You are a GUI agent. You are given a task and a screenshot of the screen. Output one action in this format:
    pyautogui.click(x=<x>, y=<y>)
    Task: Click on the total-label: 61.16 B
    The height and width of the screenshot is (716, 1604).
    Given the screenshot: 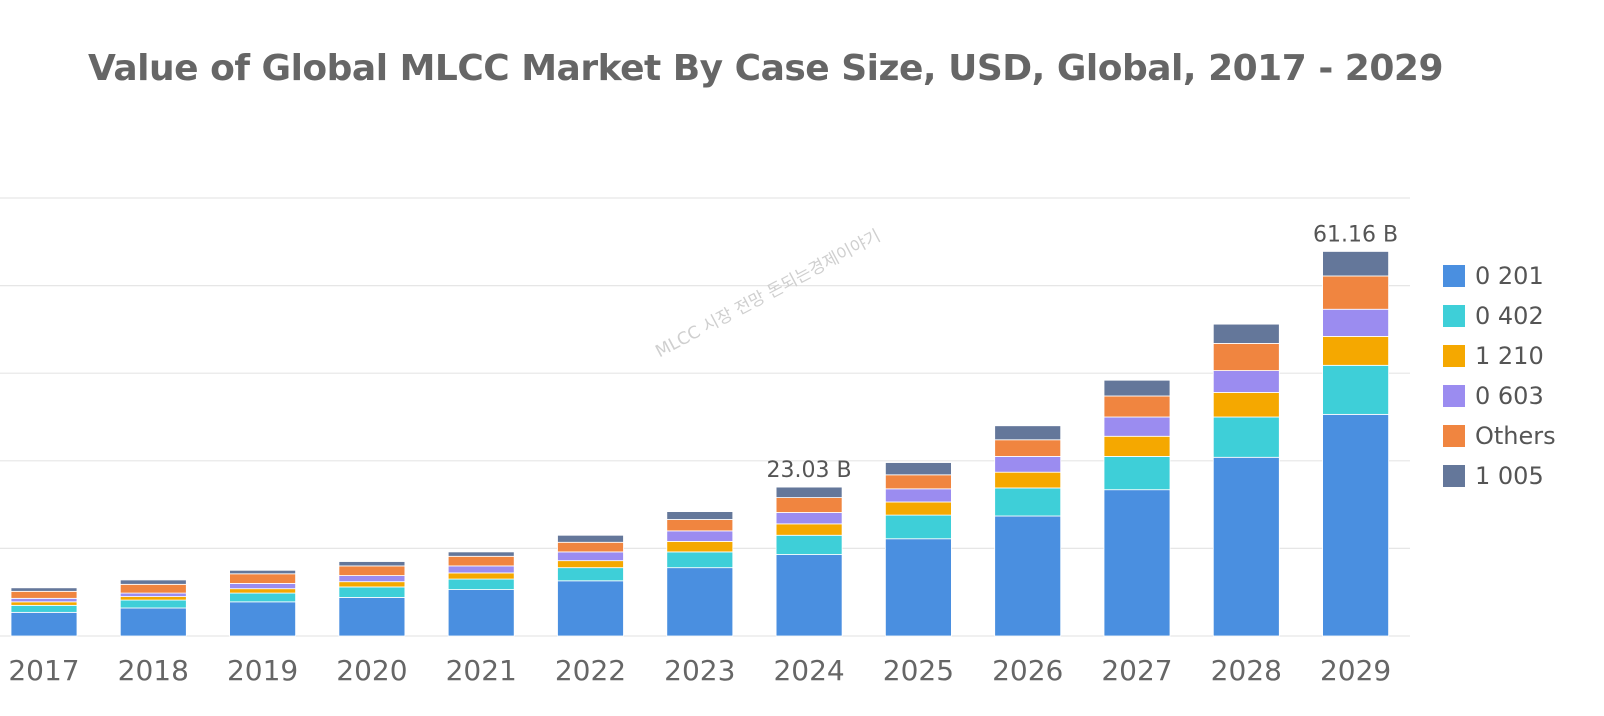 What is the action you would take?
    pyautogui.click(x=1355, y=234)
    